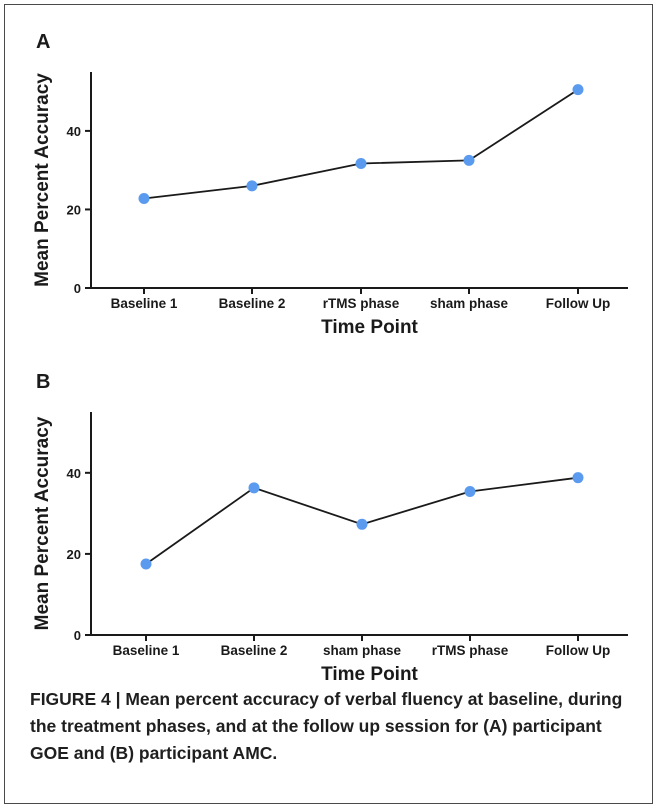  I want to click on panel-label: B, so click(43, 382).